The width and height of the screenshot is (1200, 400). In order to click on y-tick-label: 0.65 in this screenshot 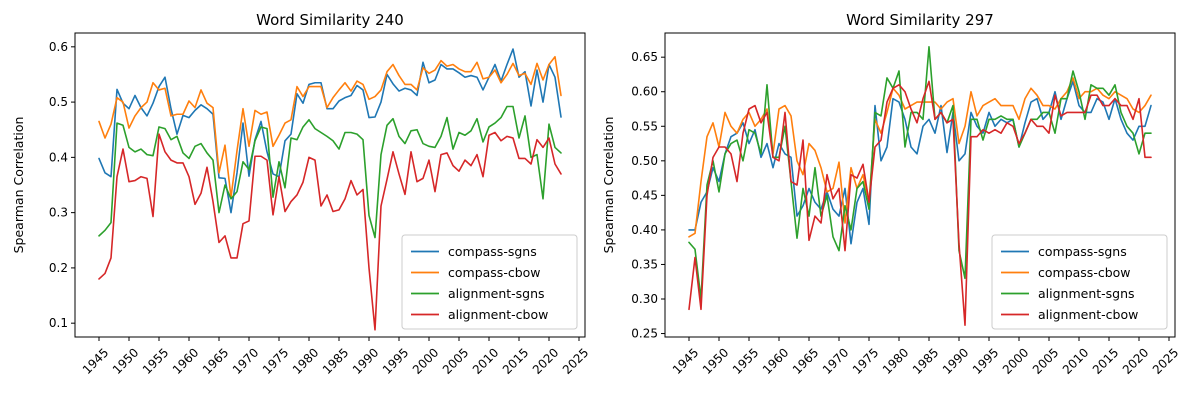, I will do `click(644, 57)`.